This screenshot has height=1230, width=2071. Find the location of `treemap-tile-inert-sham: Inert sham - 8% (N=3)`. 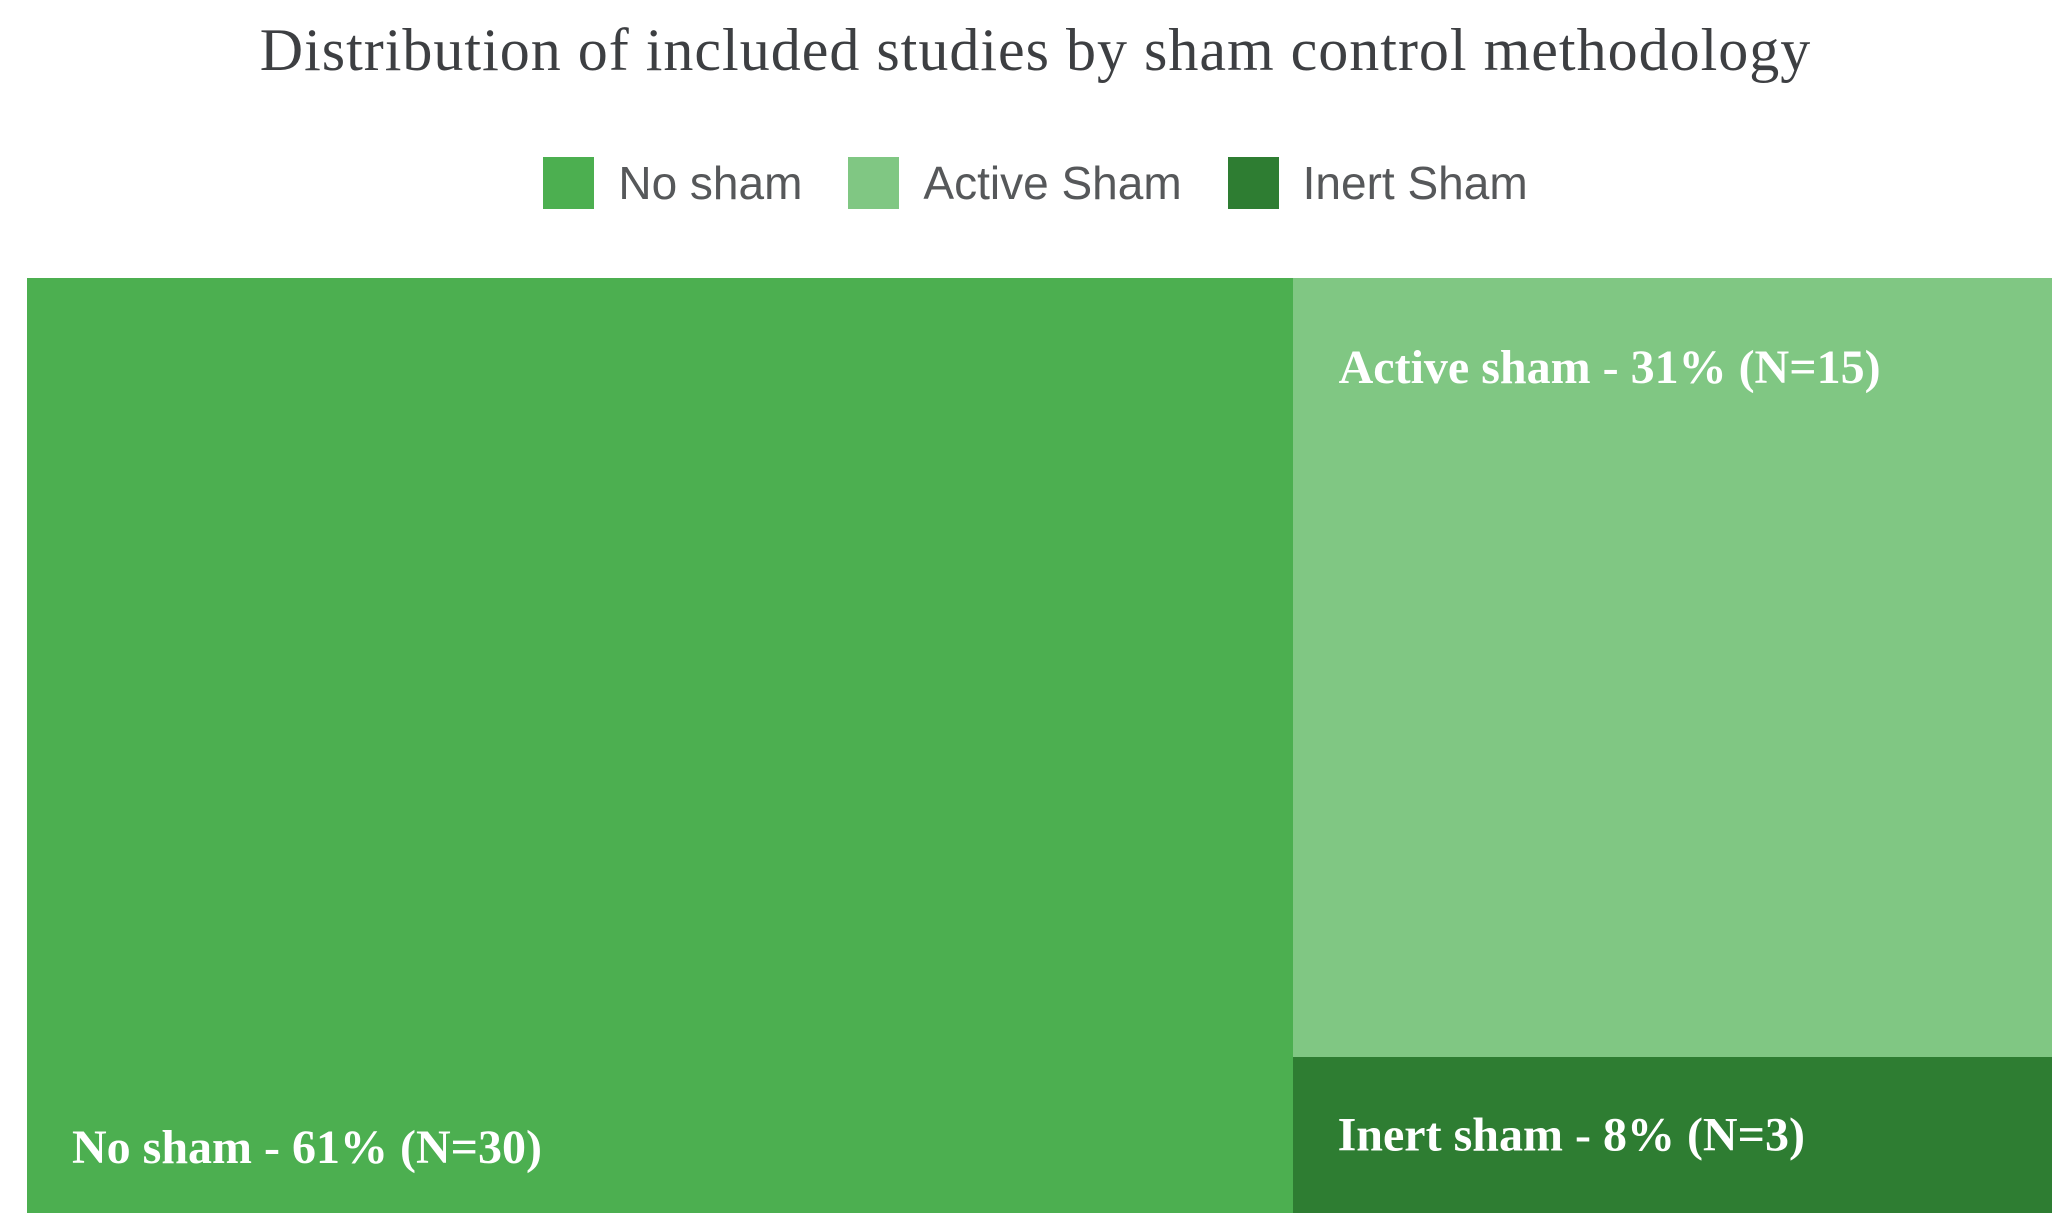

treemap-tile-inert-sham: Inert sham - 8% (N=3) is located at coordinates (1672, 1135).